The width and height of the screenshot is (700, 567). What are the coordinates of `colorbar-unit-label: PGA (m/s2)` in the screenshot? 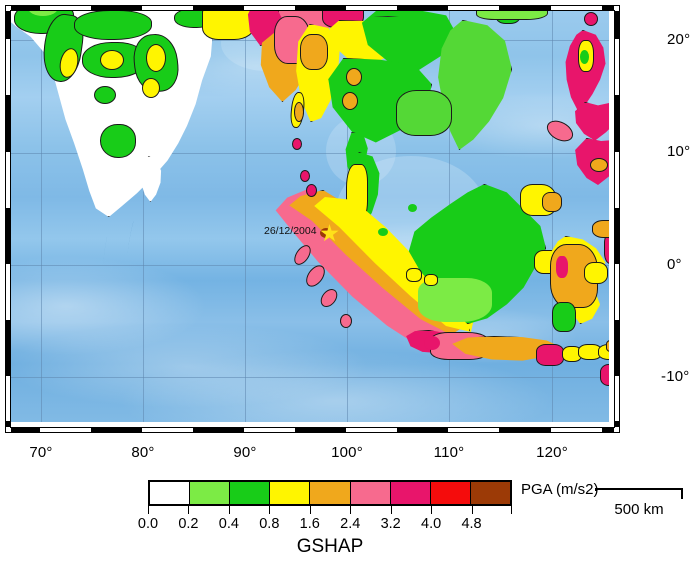 It's located at (560, 489).